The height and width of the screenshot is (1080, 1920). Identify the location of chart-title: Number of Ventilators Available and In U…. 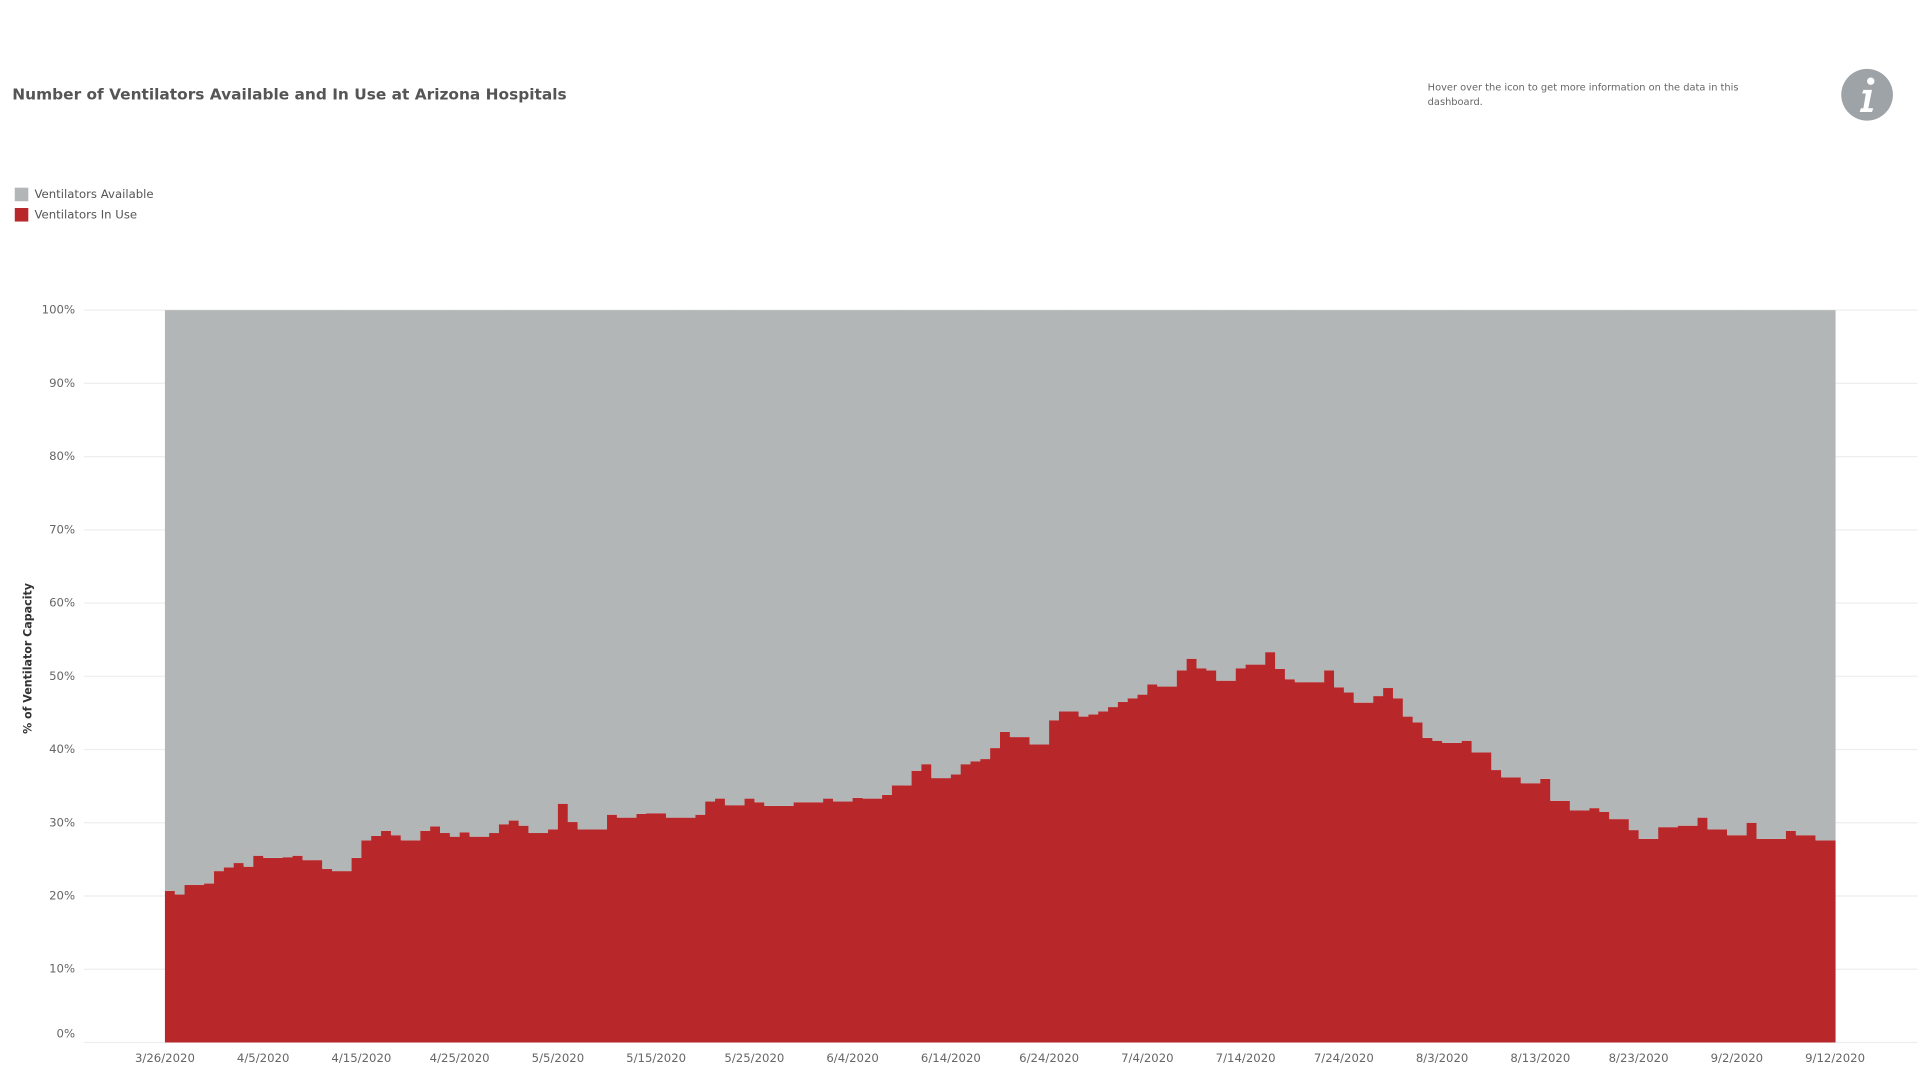
(289, 94).